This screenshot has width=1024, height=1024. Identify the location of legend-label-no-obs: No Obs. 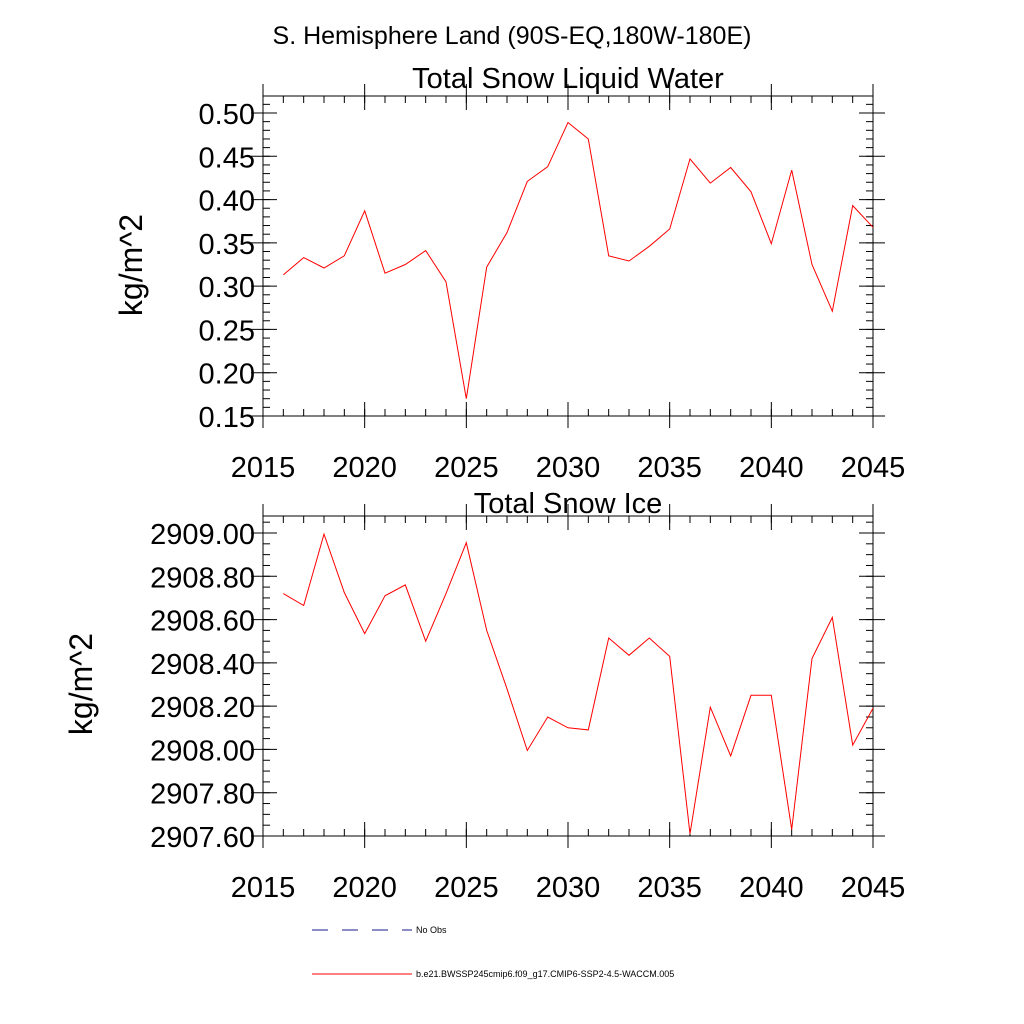
(431, 930).